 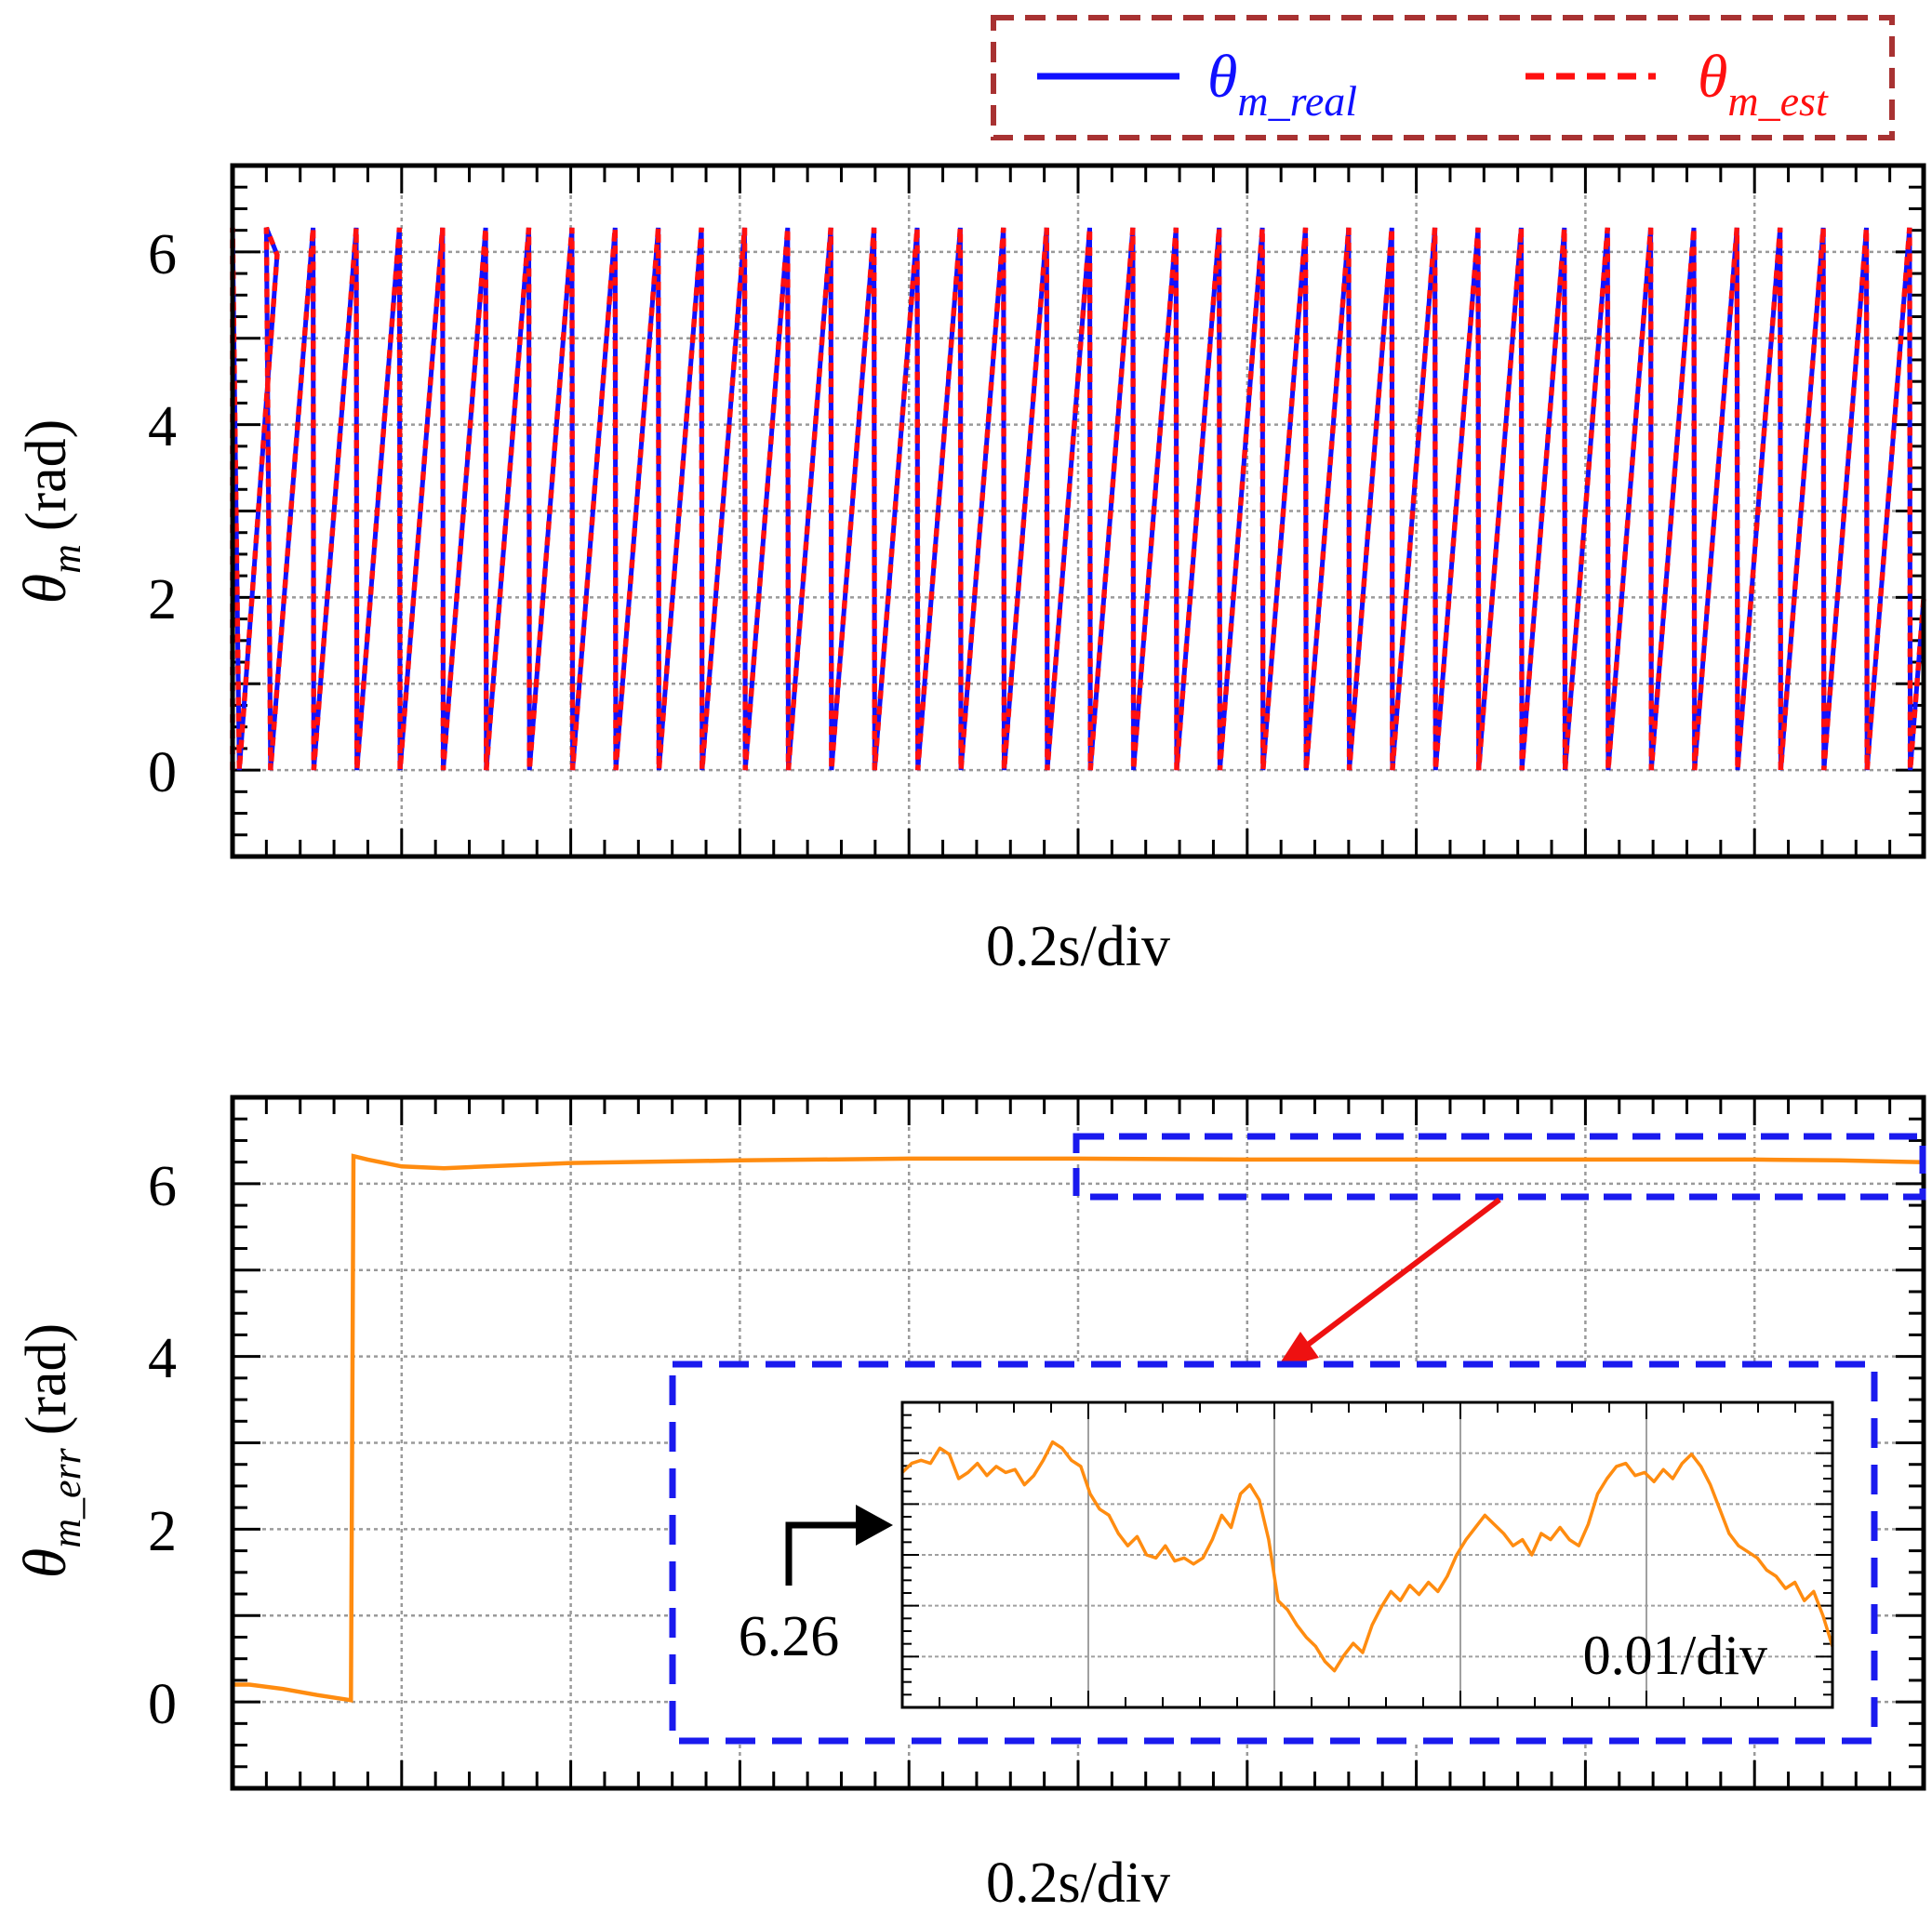 I want to click on top-ytick-0: 0, so click(x=162, y=772).